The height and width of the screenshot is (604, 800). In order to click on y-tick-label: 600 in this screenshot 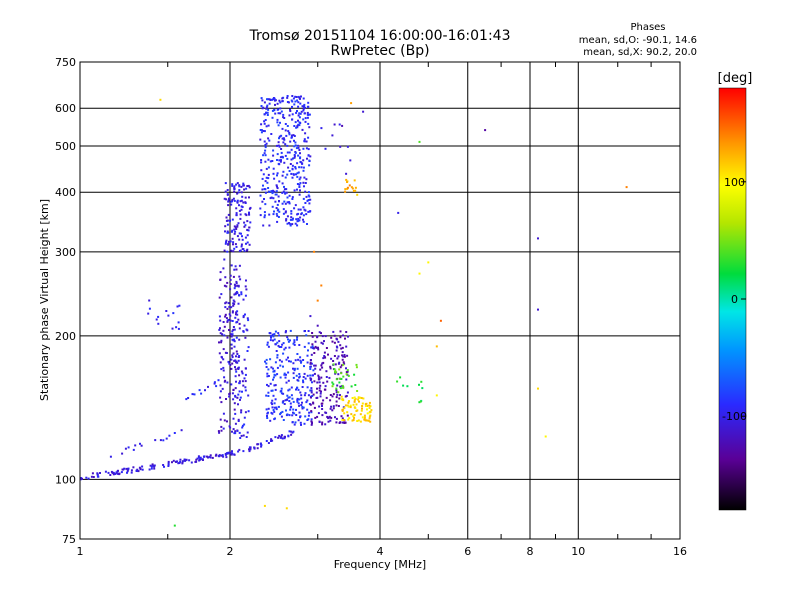, I will do `click(65, 108)`.